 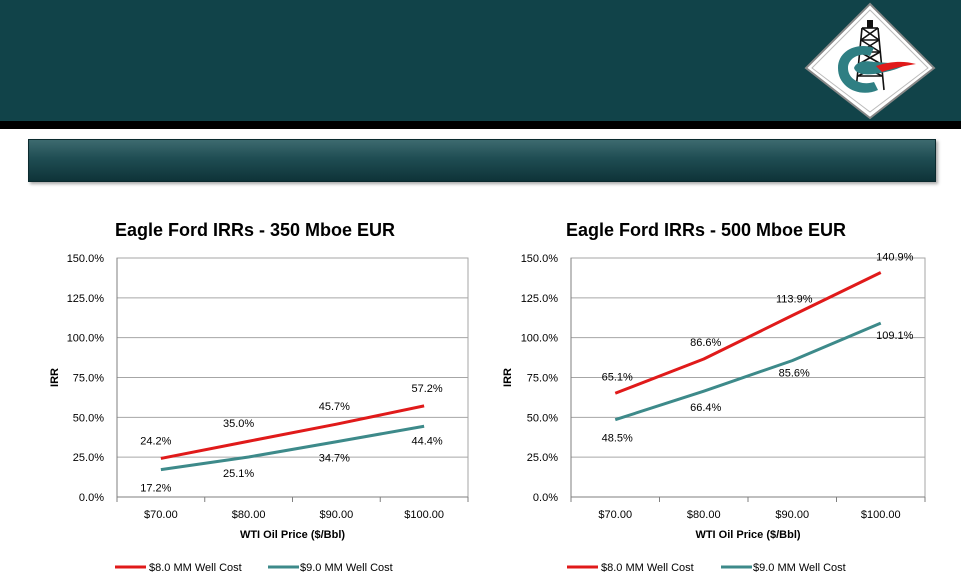 I want to click on header-divider, so click(x=480, y=125).